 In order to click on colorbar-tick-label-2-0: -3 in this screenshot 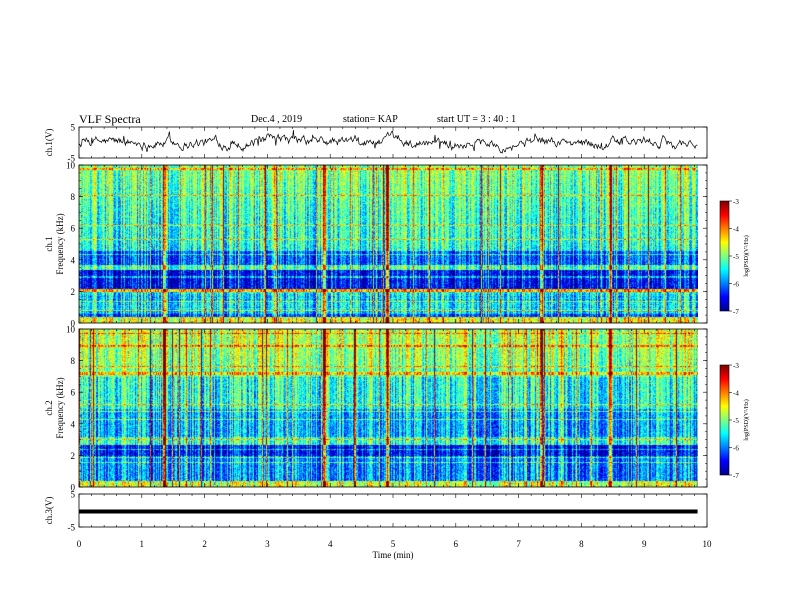, I will do `click(736, 366)`.